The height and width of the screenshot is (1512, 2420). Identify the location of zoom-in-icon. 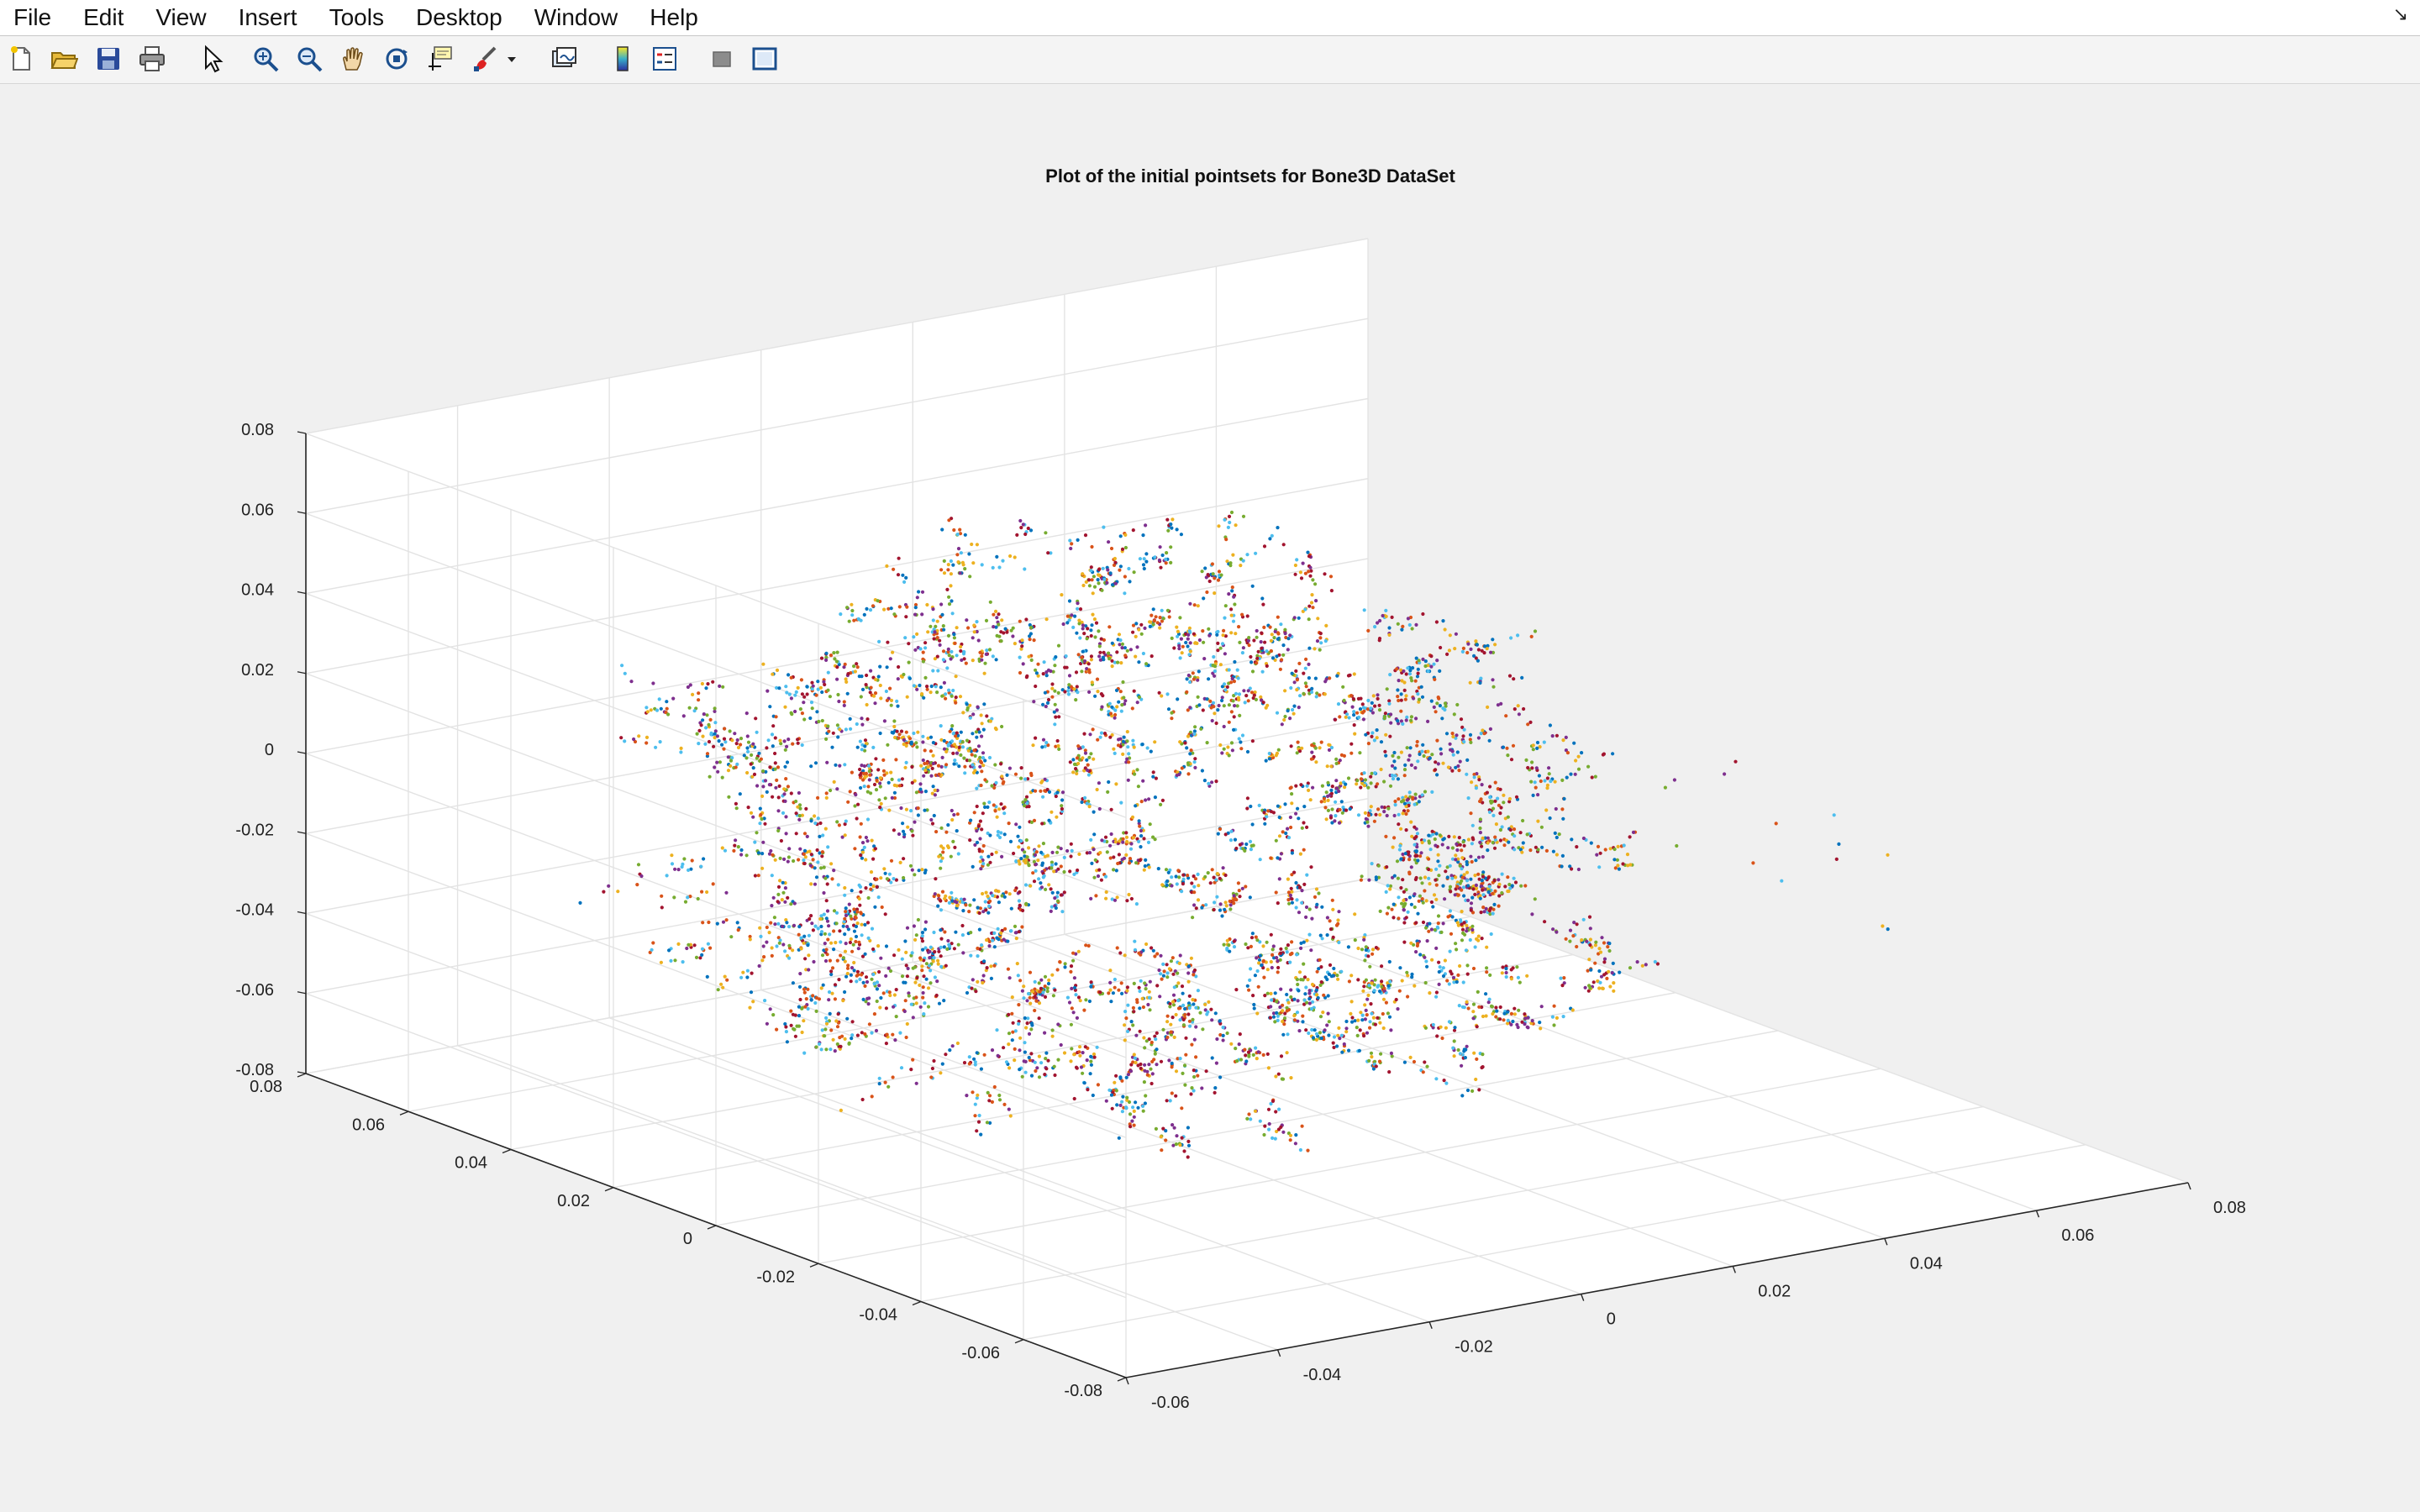
(265, 59).